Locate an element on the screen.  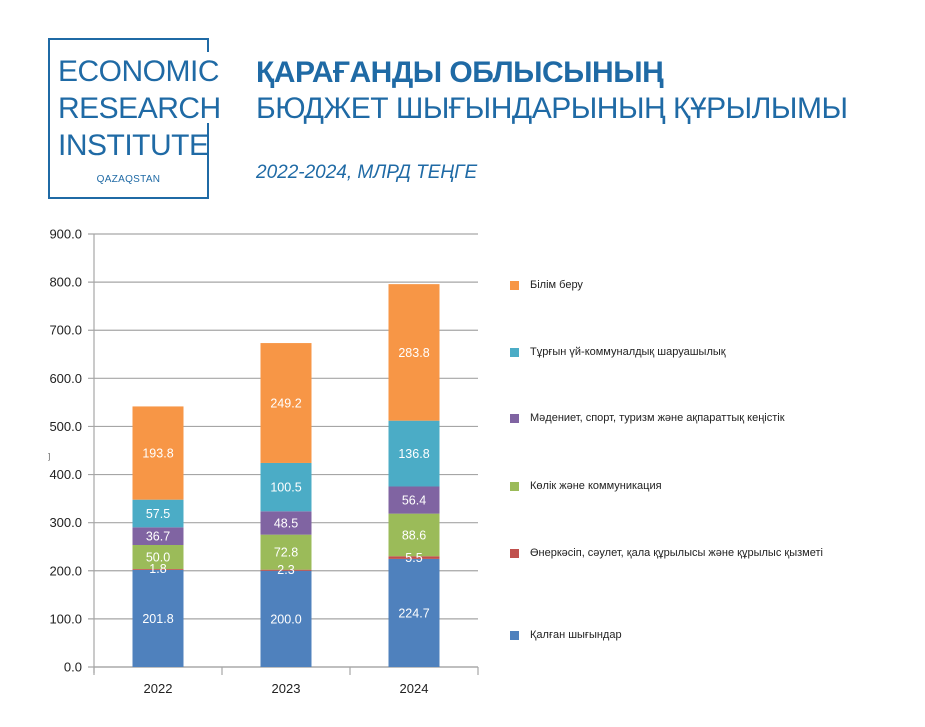
data-label: 5.5 is located at coordinates (413, 558).